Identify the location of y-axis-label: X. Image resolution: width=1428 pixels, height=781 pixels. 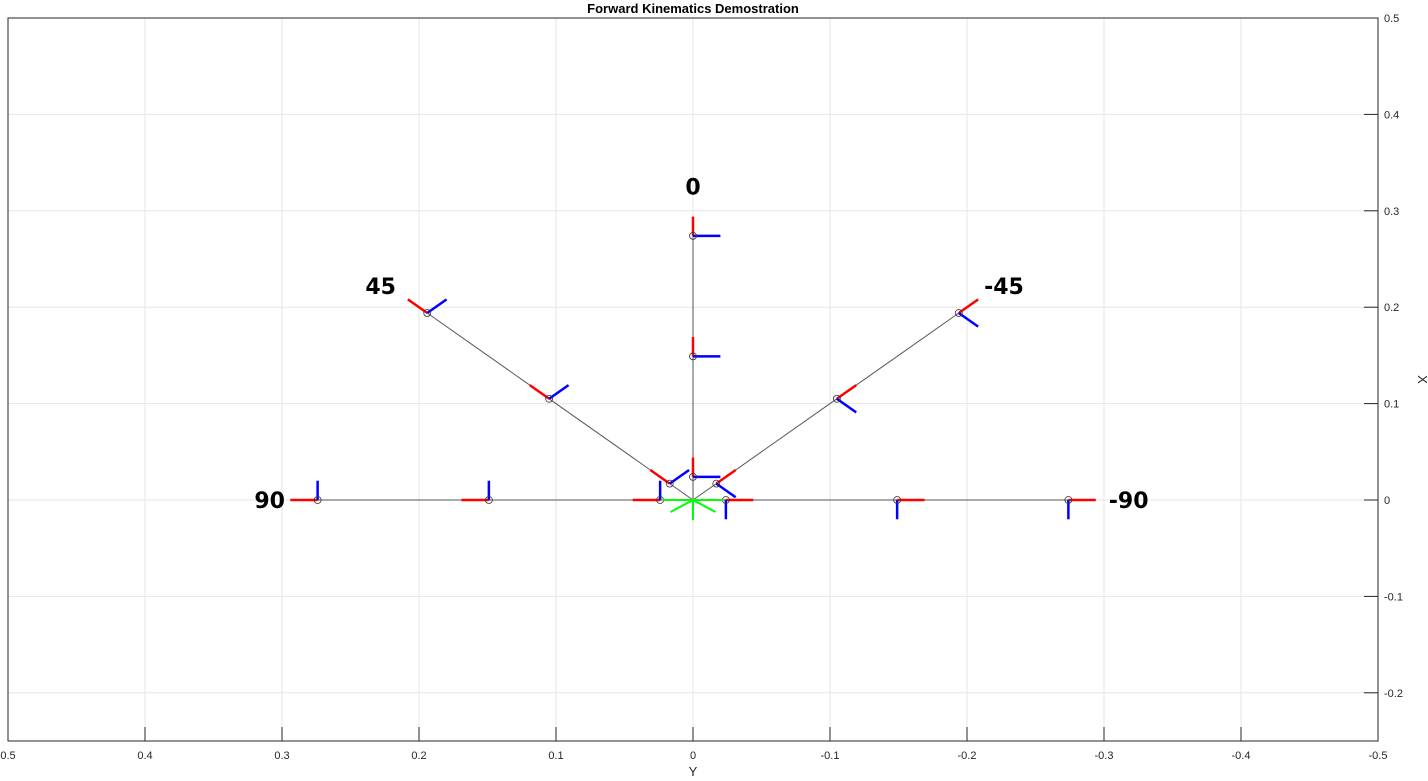
(1421, 379).